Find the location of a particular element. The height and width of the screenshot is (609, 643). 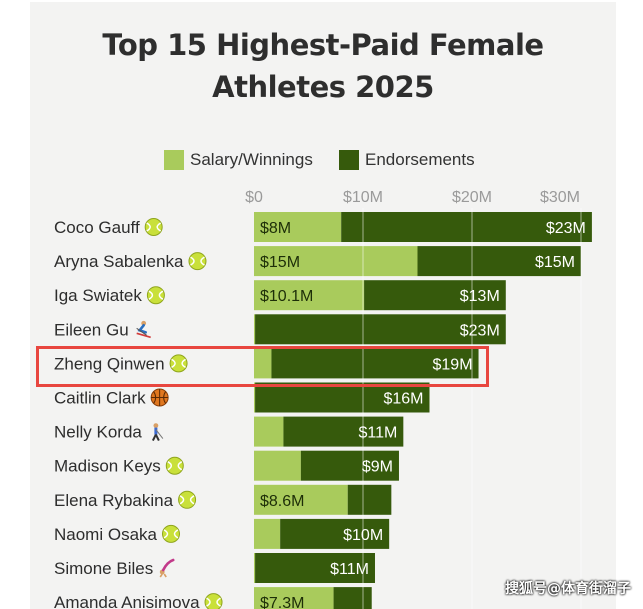

endorsements-label-coco-gauff: $23M is located at coordinates (566, 228).